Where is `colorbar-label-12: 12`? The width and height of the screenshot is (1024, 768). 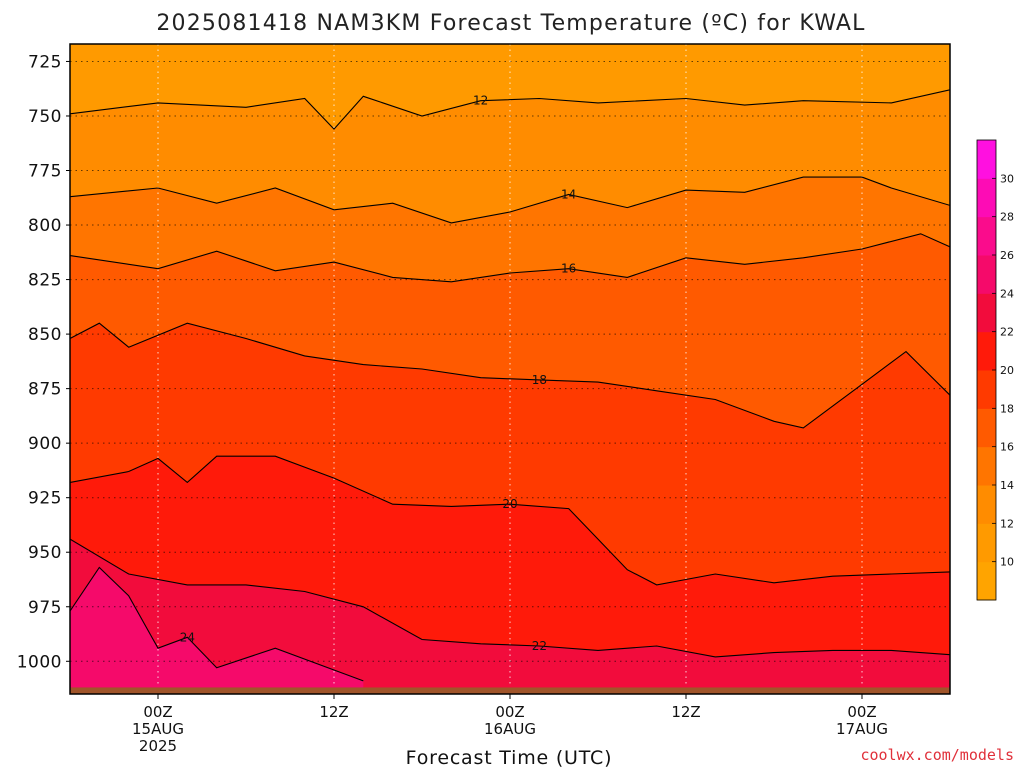
colorbar-label-12: 12 is located at coordinates (1007, 523).